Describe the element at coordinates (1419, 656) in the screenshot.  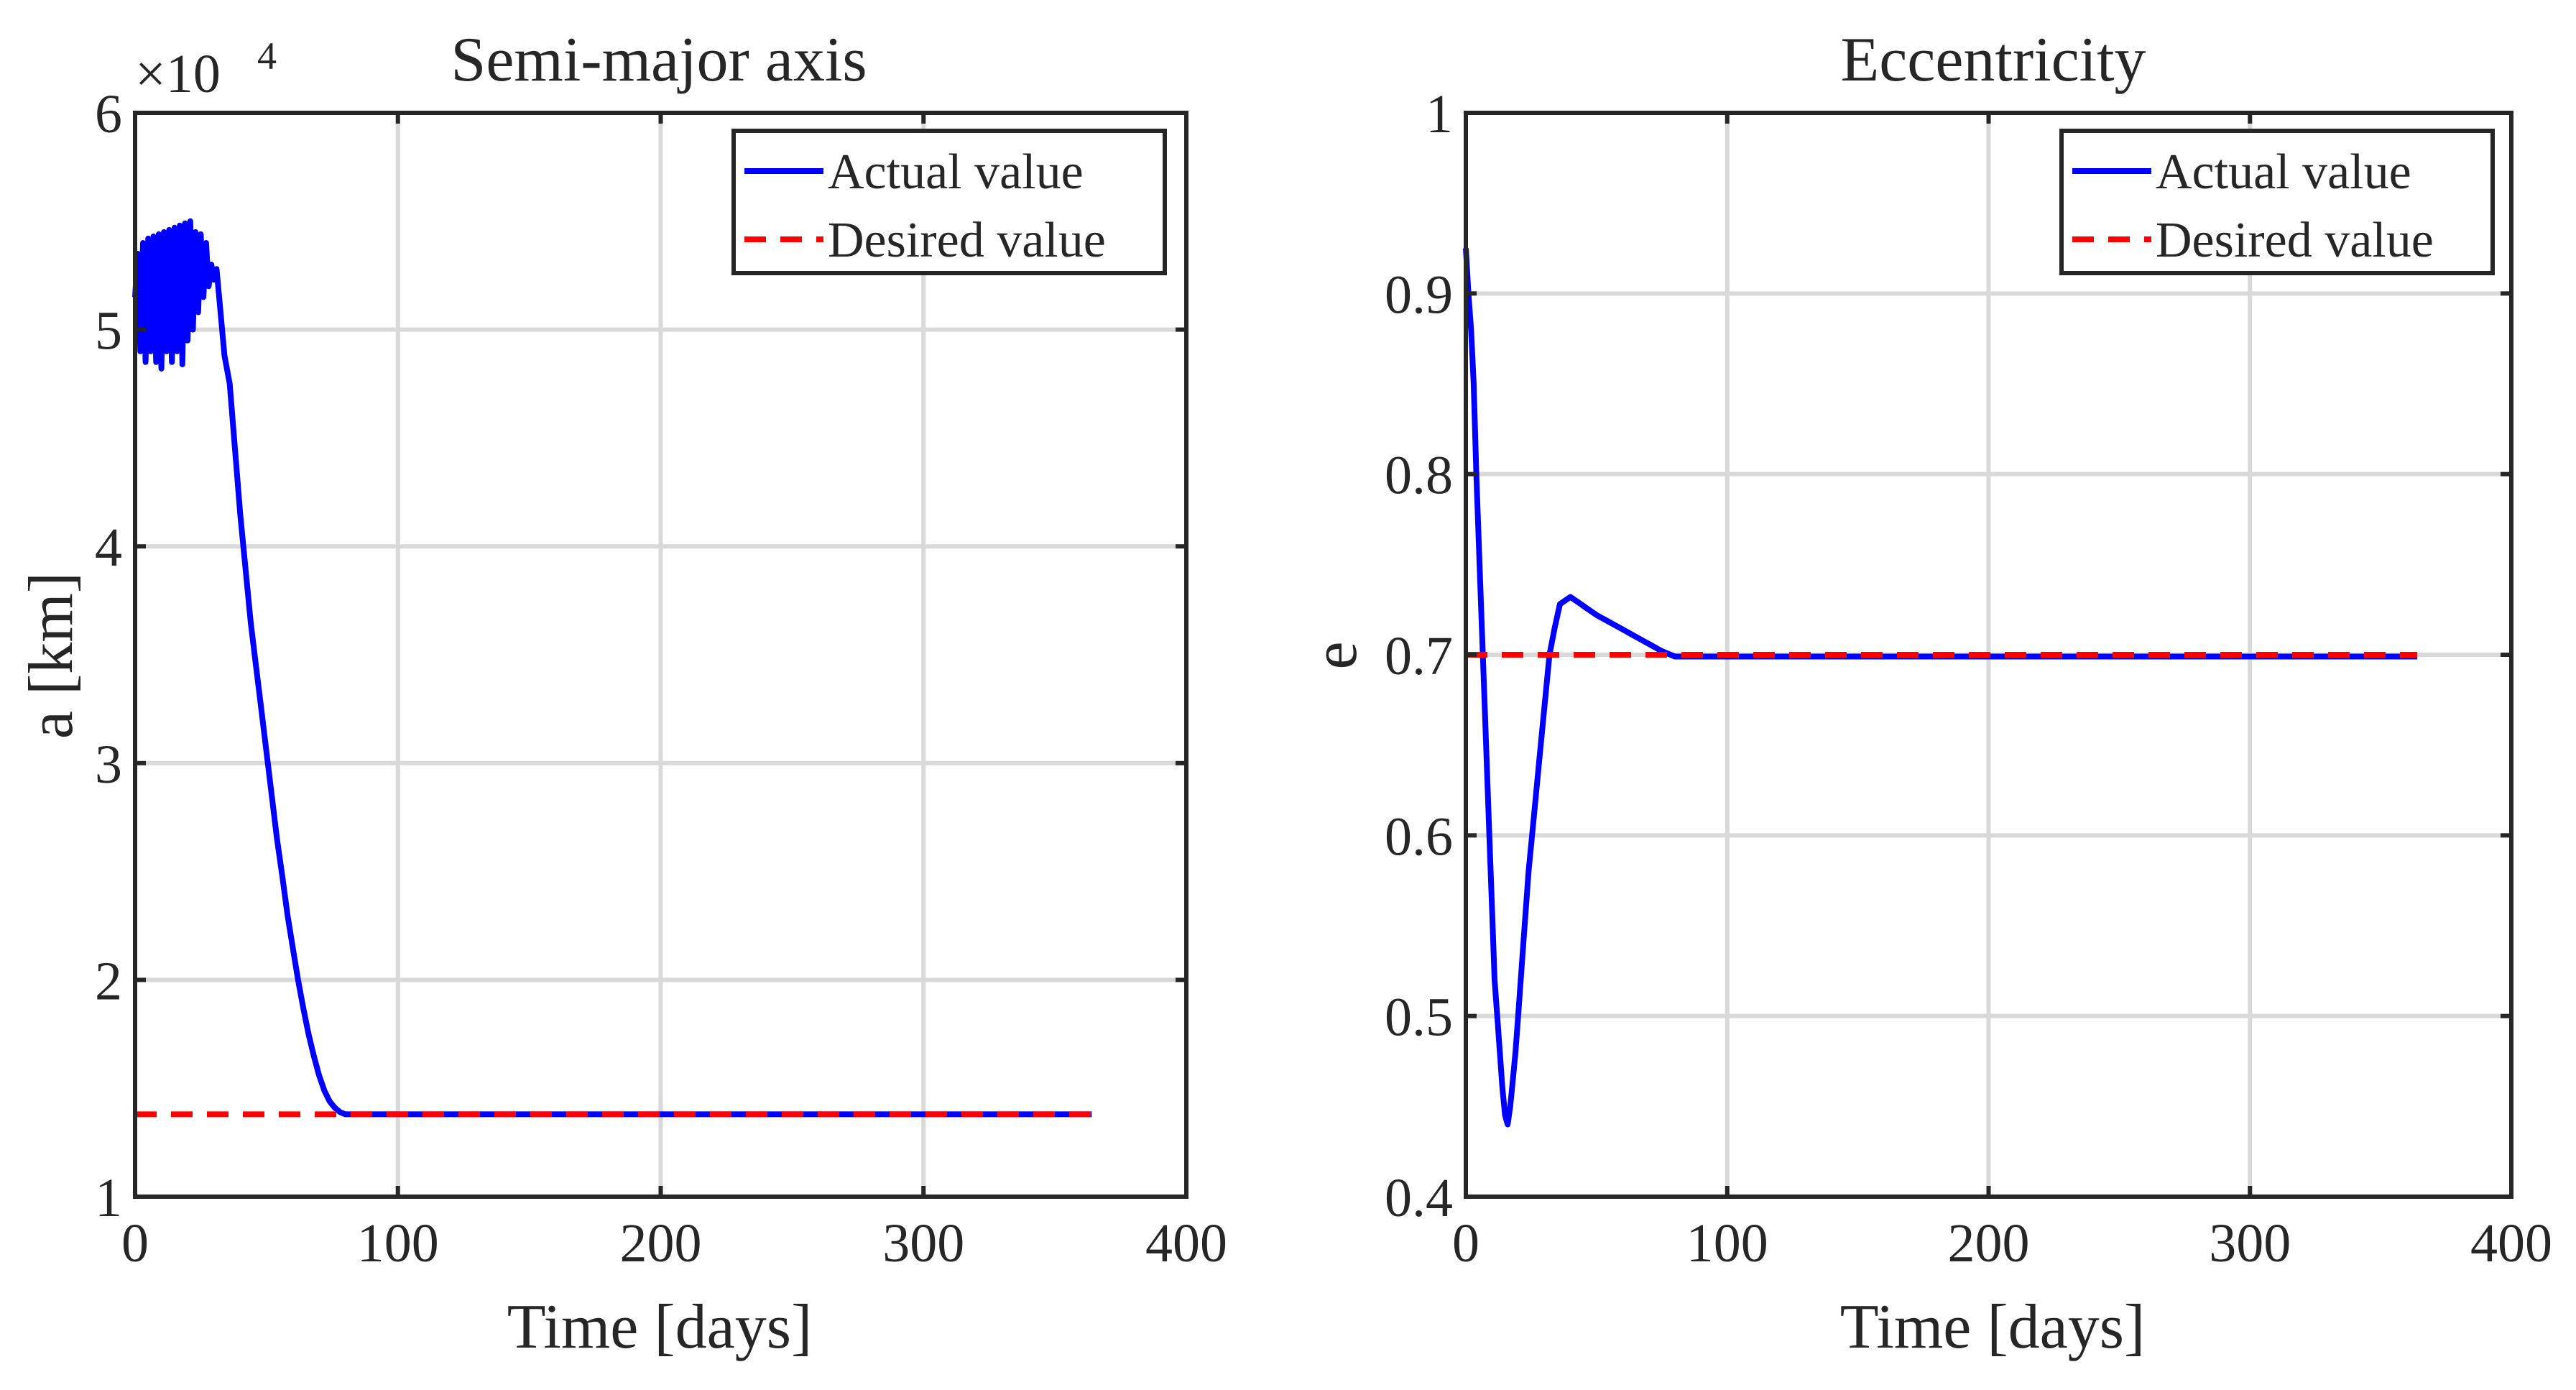
I see `y-tick-label: 0.7` at that location.